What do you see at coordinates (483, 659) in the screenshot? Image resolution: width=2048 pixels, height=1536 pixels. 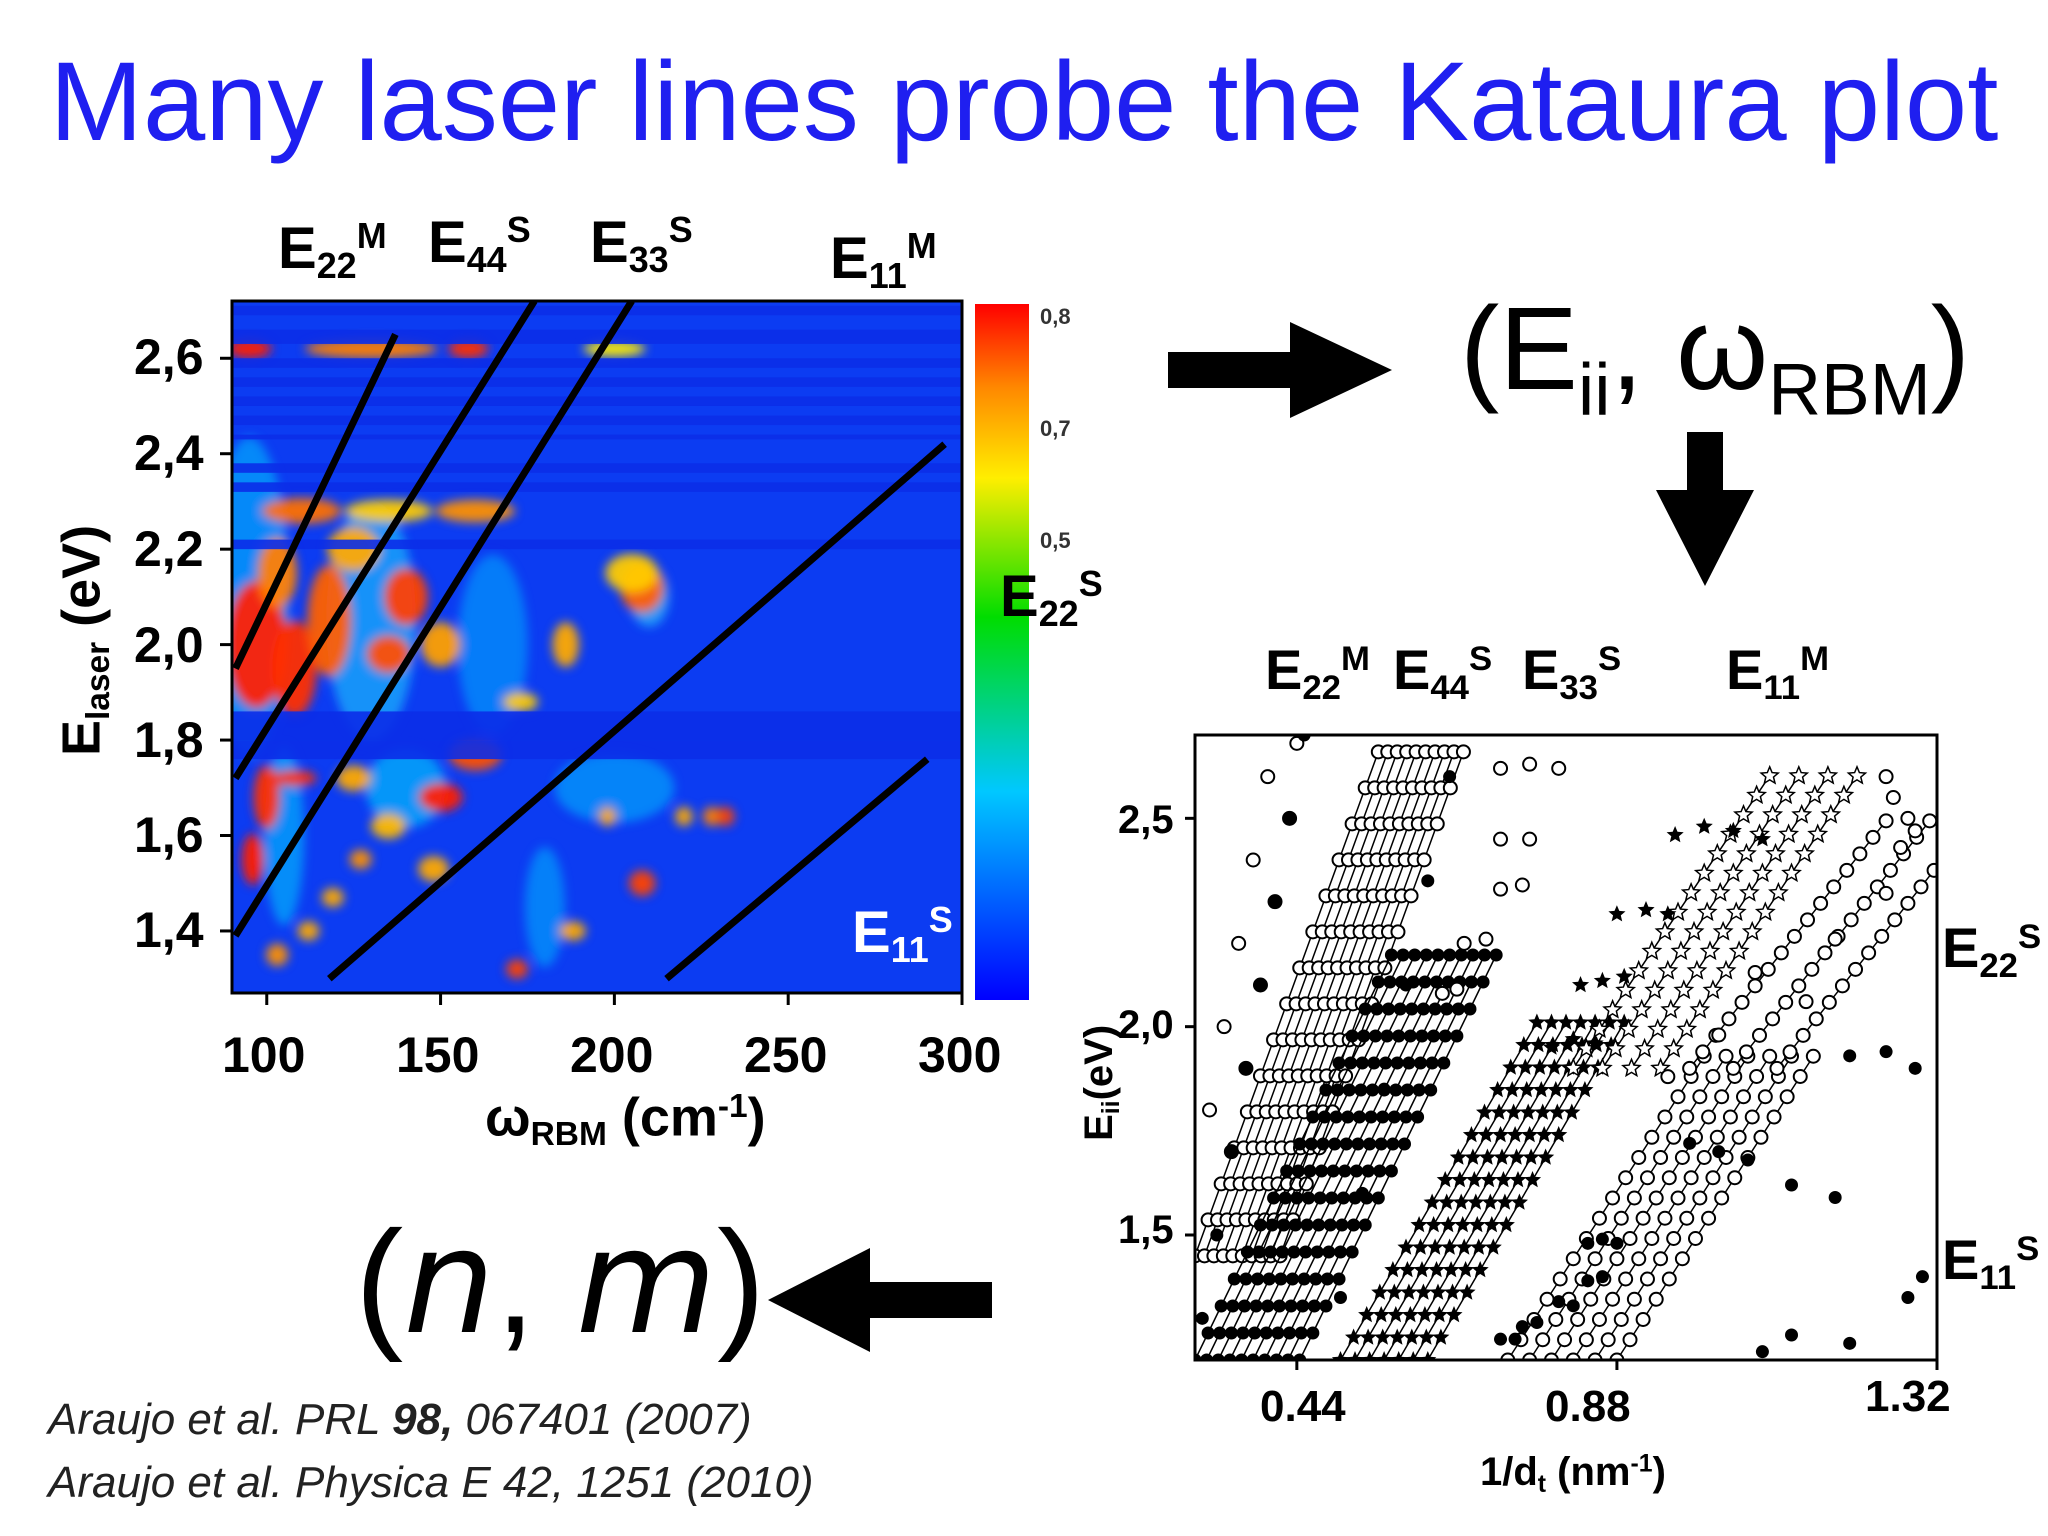 I see `heatmap-blur-layer` at bounding box center [483, 659].